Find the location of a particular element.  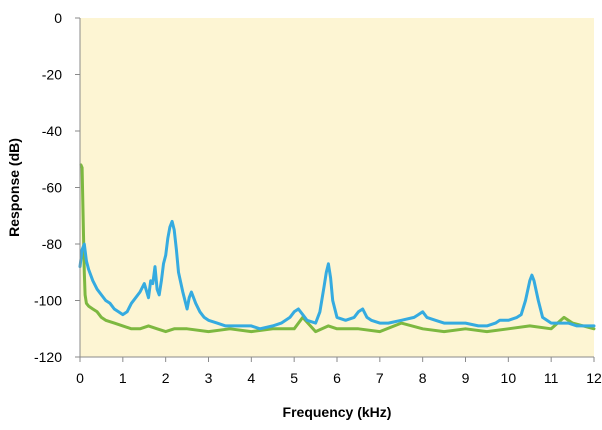

x-tick-label: 12 is located at coordinates (594, 378).